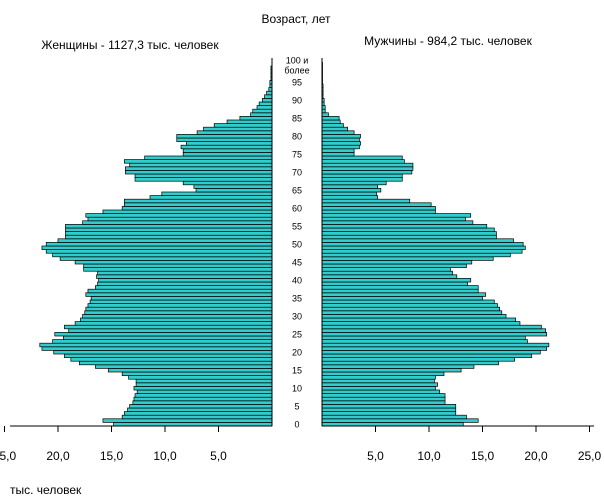  What do you see at coordinates (297, 209) in the screenshot?
I see `age-tick-label: 60` at bounding box center [297, 209].